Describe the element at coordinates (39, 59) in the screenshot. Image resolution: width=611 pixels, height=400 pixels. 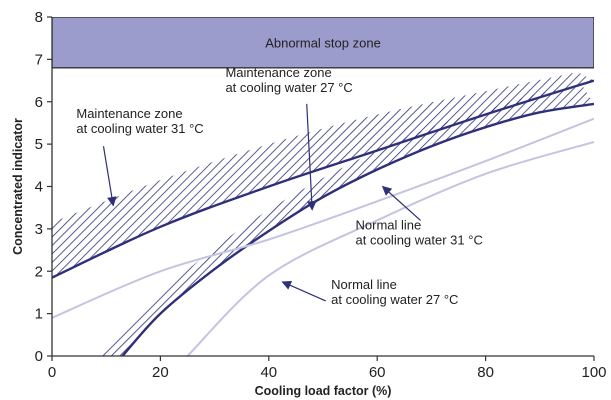
I see `y-tick-label: 7` at that location.